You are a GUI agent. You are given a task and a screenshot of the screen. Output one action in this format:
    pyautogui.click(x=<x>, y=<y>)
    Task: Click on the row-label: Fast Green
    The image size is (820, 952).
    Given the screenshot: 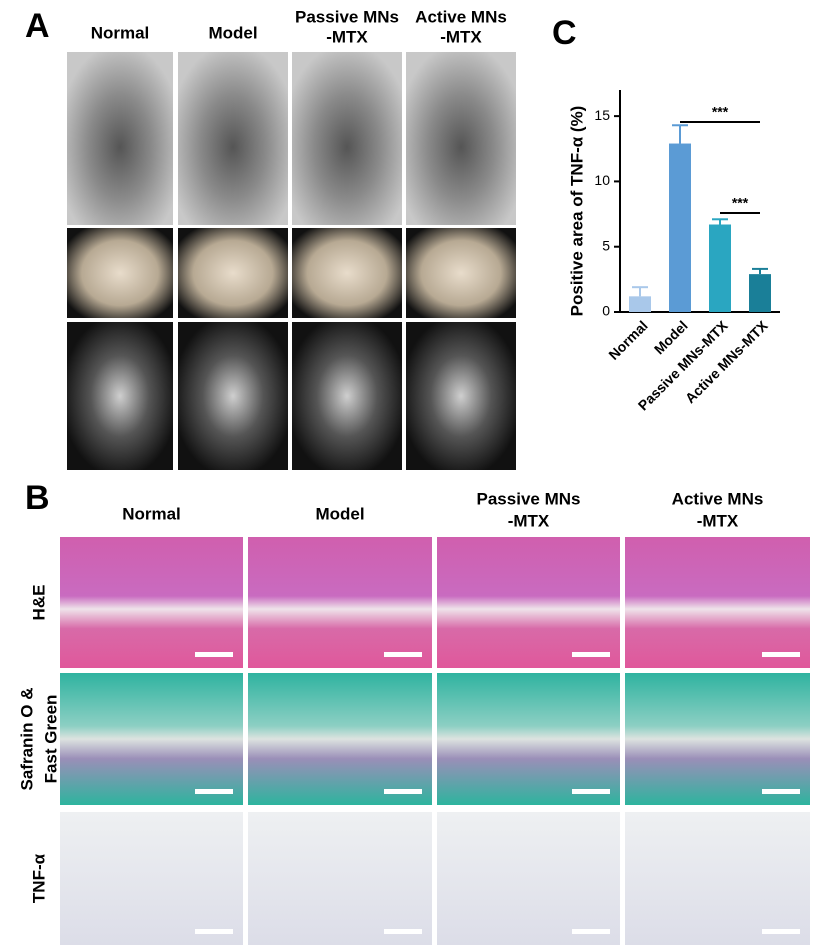 What is the action you would take?
    pyautogui.click(x=50, y=739)
    